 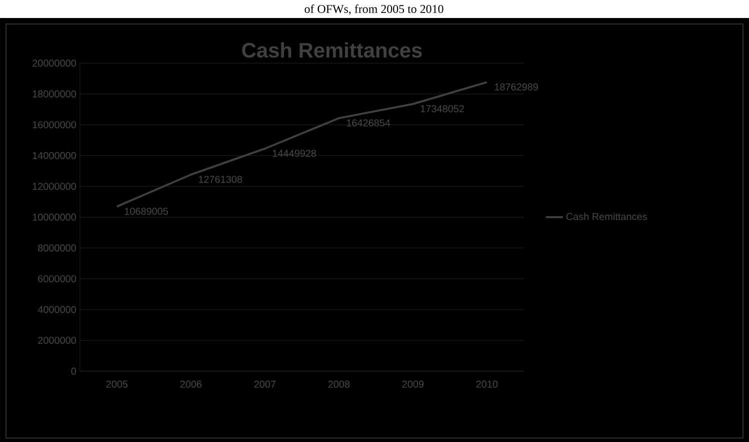 I want to click on text: of OFWs, from 2005 to 2010, so click(x=374, y=9).